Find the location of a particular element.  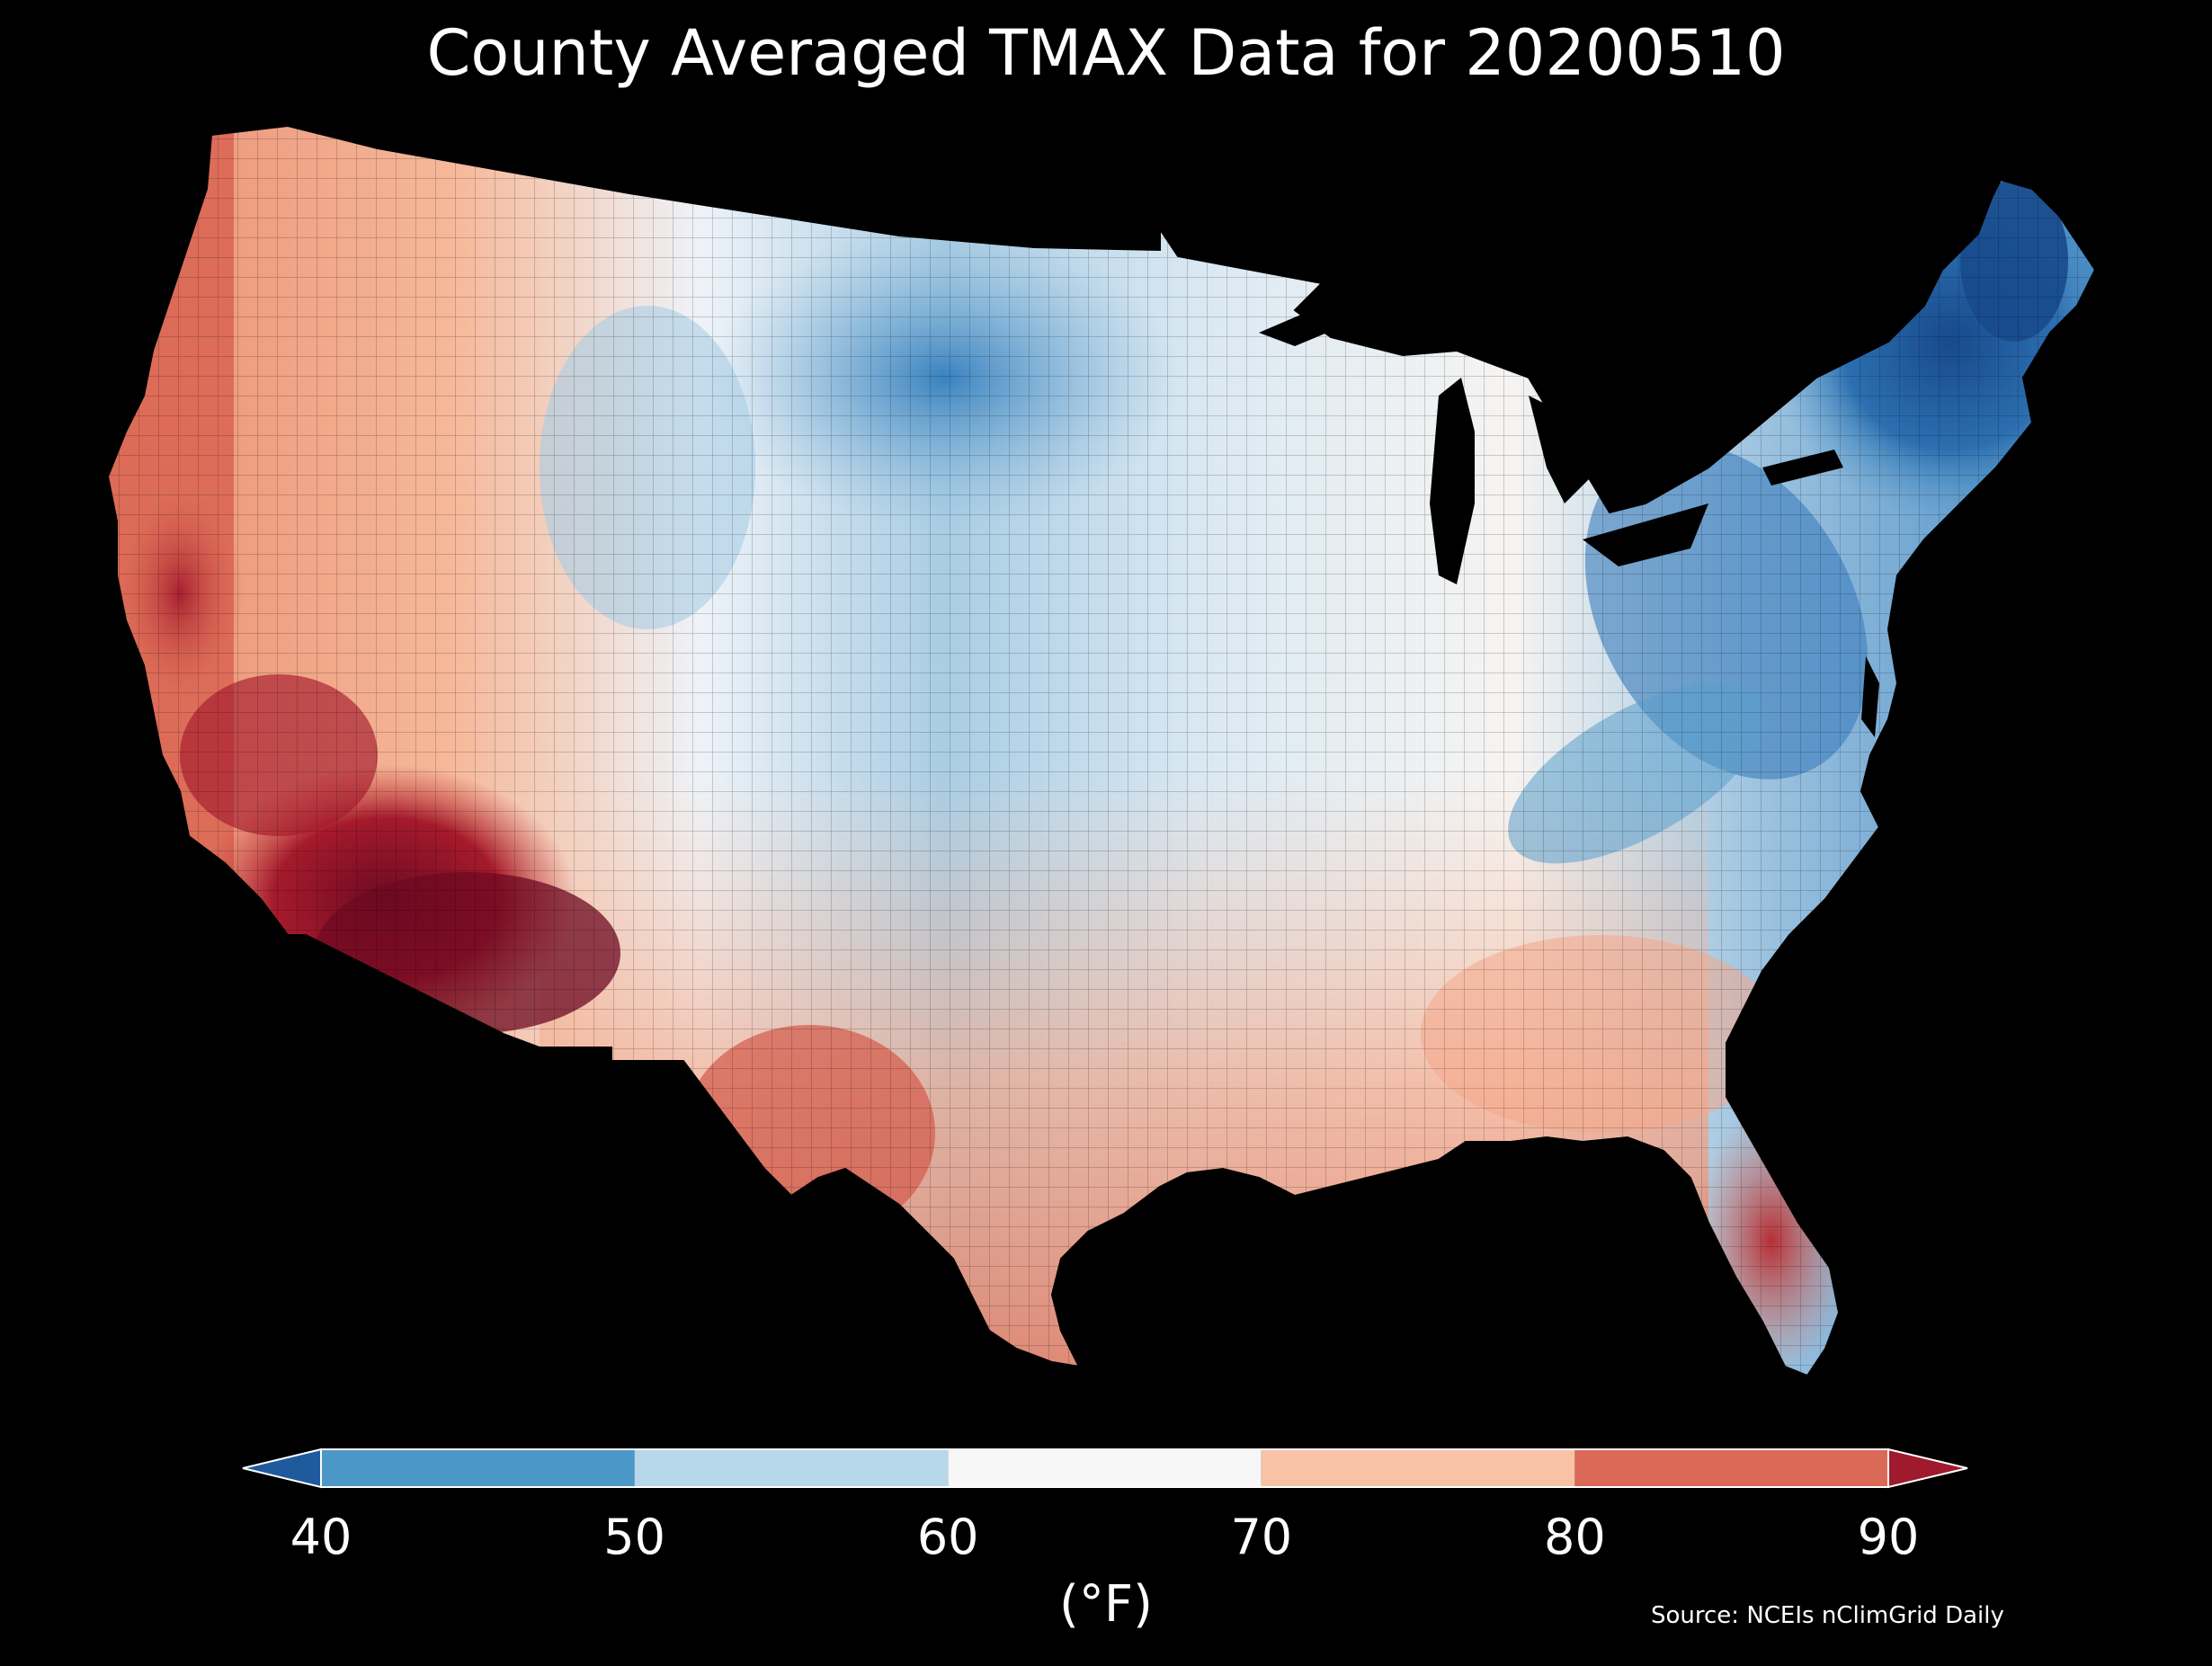

colorbar-tick-label: 90 is located at coordinates (1888, 1537).